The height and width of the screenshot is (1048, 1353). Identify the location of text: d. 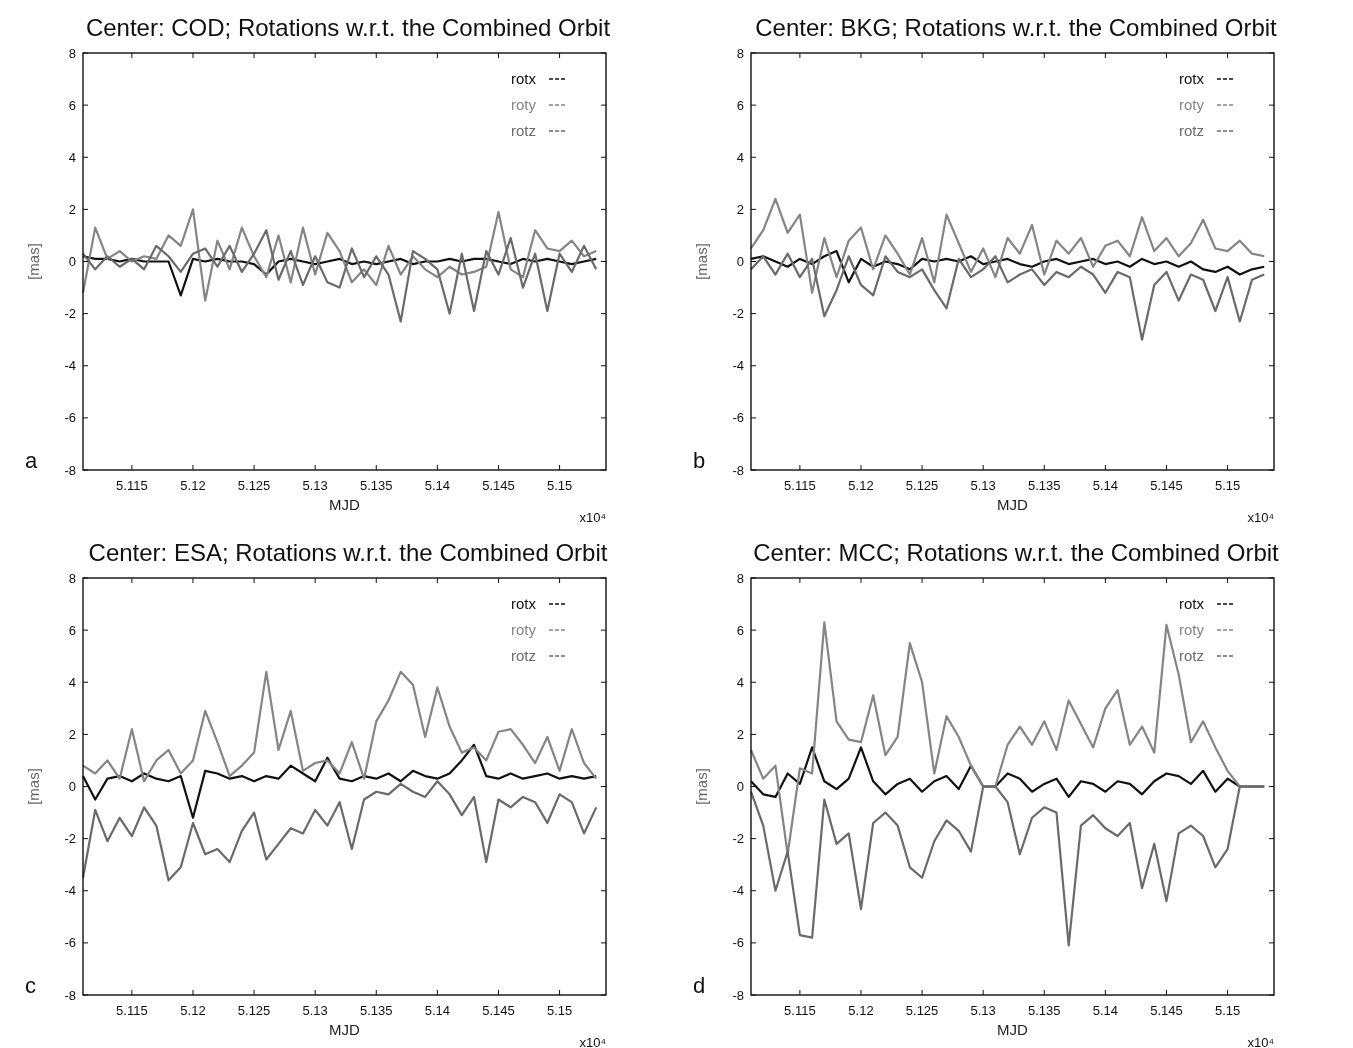
(699, 985).